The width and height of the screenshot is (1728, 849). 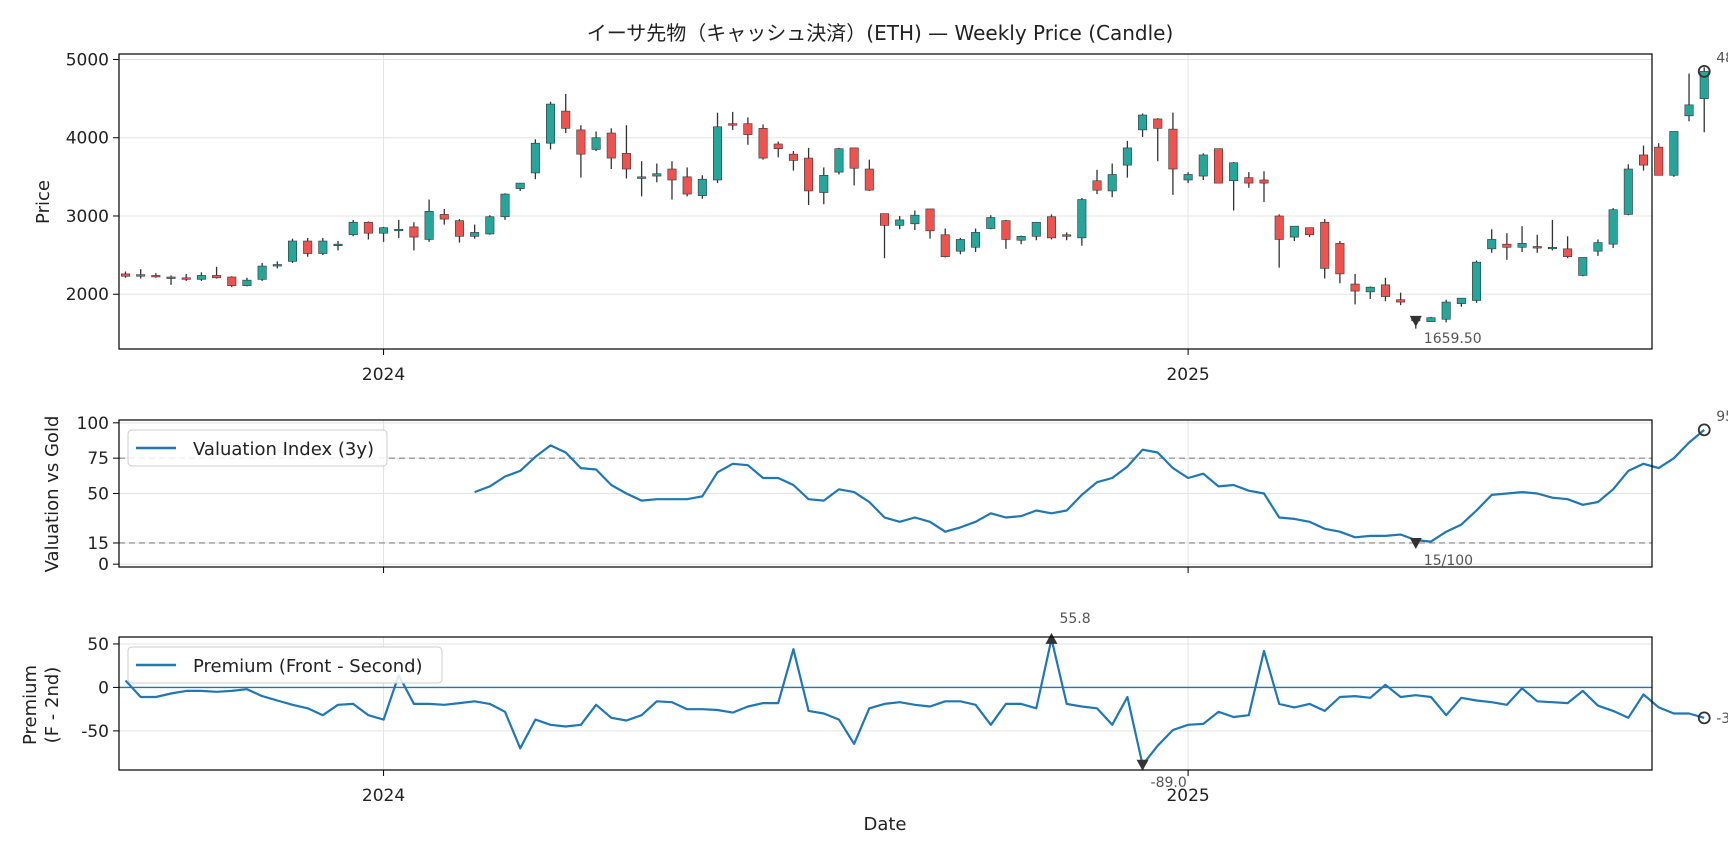 What do you see at coordinates (1051, 638) in the screenshot?
I see `annotation-marker-triangle-up` at bounding box center [1051, 638].